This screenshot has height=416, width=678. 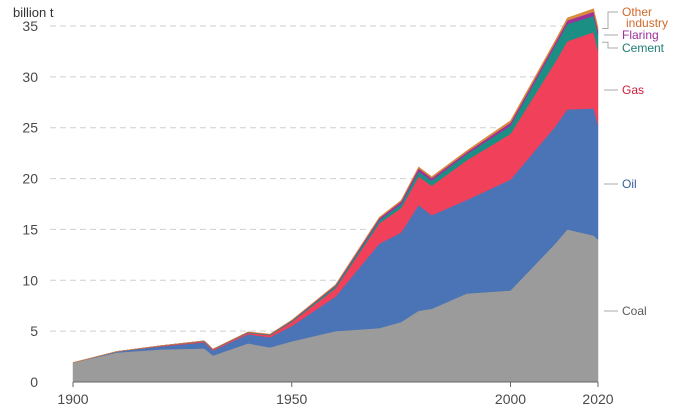 I want to click on y-tick-label: 5, so click(x=34, y=331).